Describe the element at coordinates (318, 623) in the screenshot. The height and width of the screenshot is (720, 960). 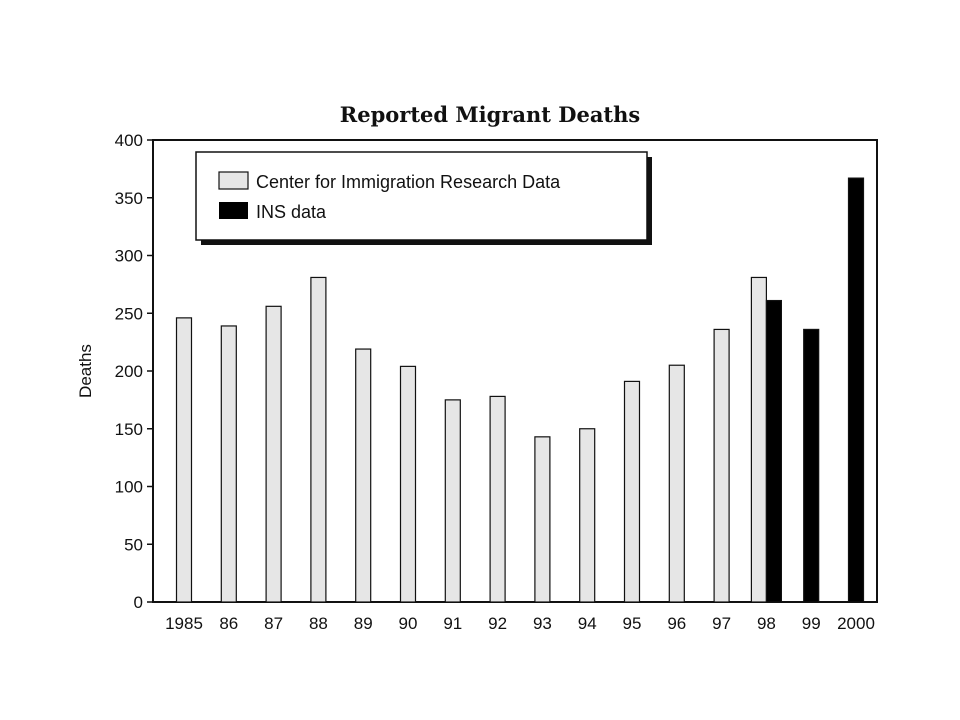
I see `x-tick-label: 88` at that location.